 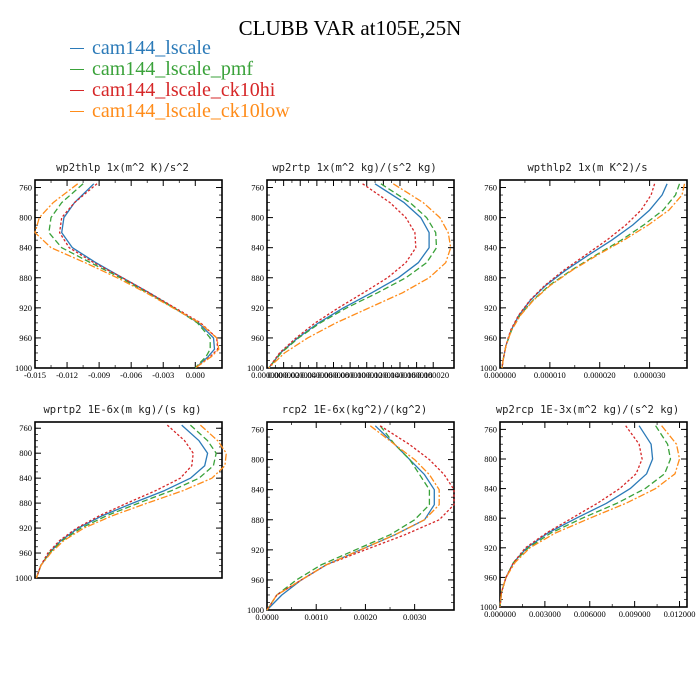 I want to click on panel-title: wp2rcp 1E-3x(m^2 kg)/(s^2 kg), so click(x=587, y=410).